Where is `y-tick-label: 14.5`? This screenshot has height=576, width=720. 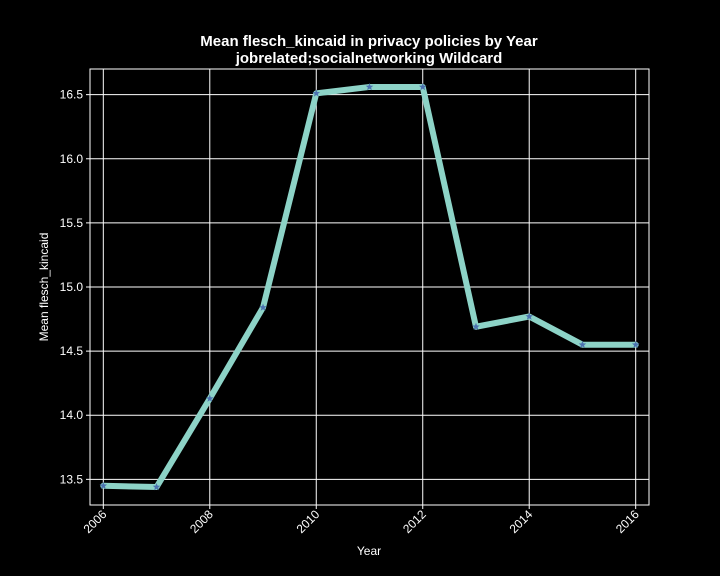 y-tick-label: 14.5 is located at coordinates (72, 351).